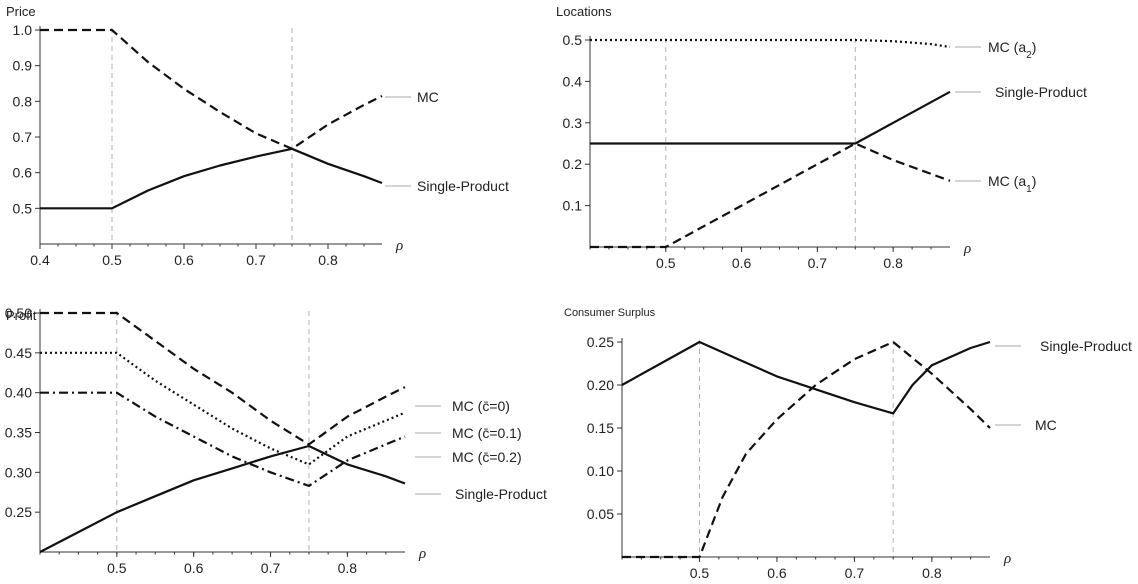  Describe the element at coordinates (23, 30) in the screenshot. I see `y-tick-label: 1.0` at that location.